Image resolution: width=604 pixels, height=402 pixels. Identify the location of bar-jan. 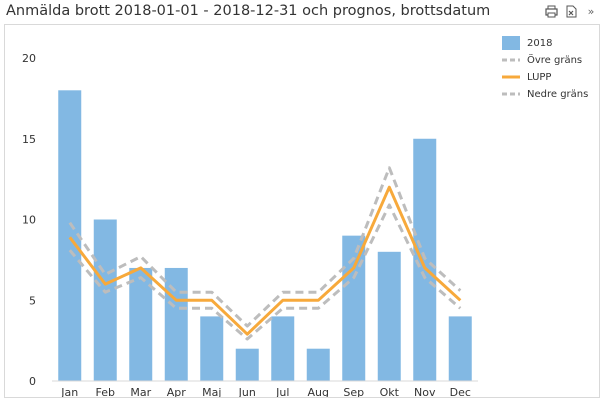
(70, 236).